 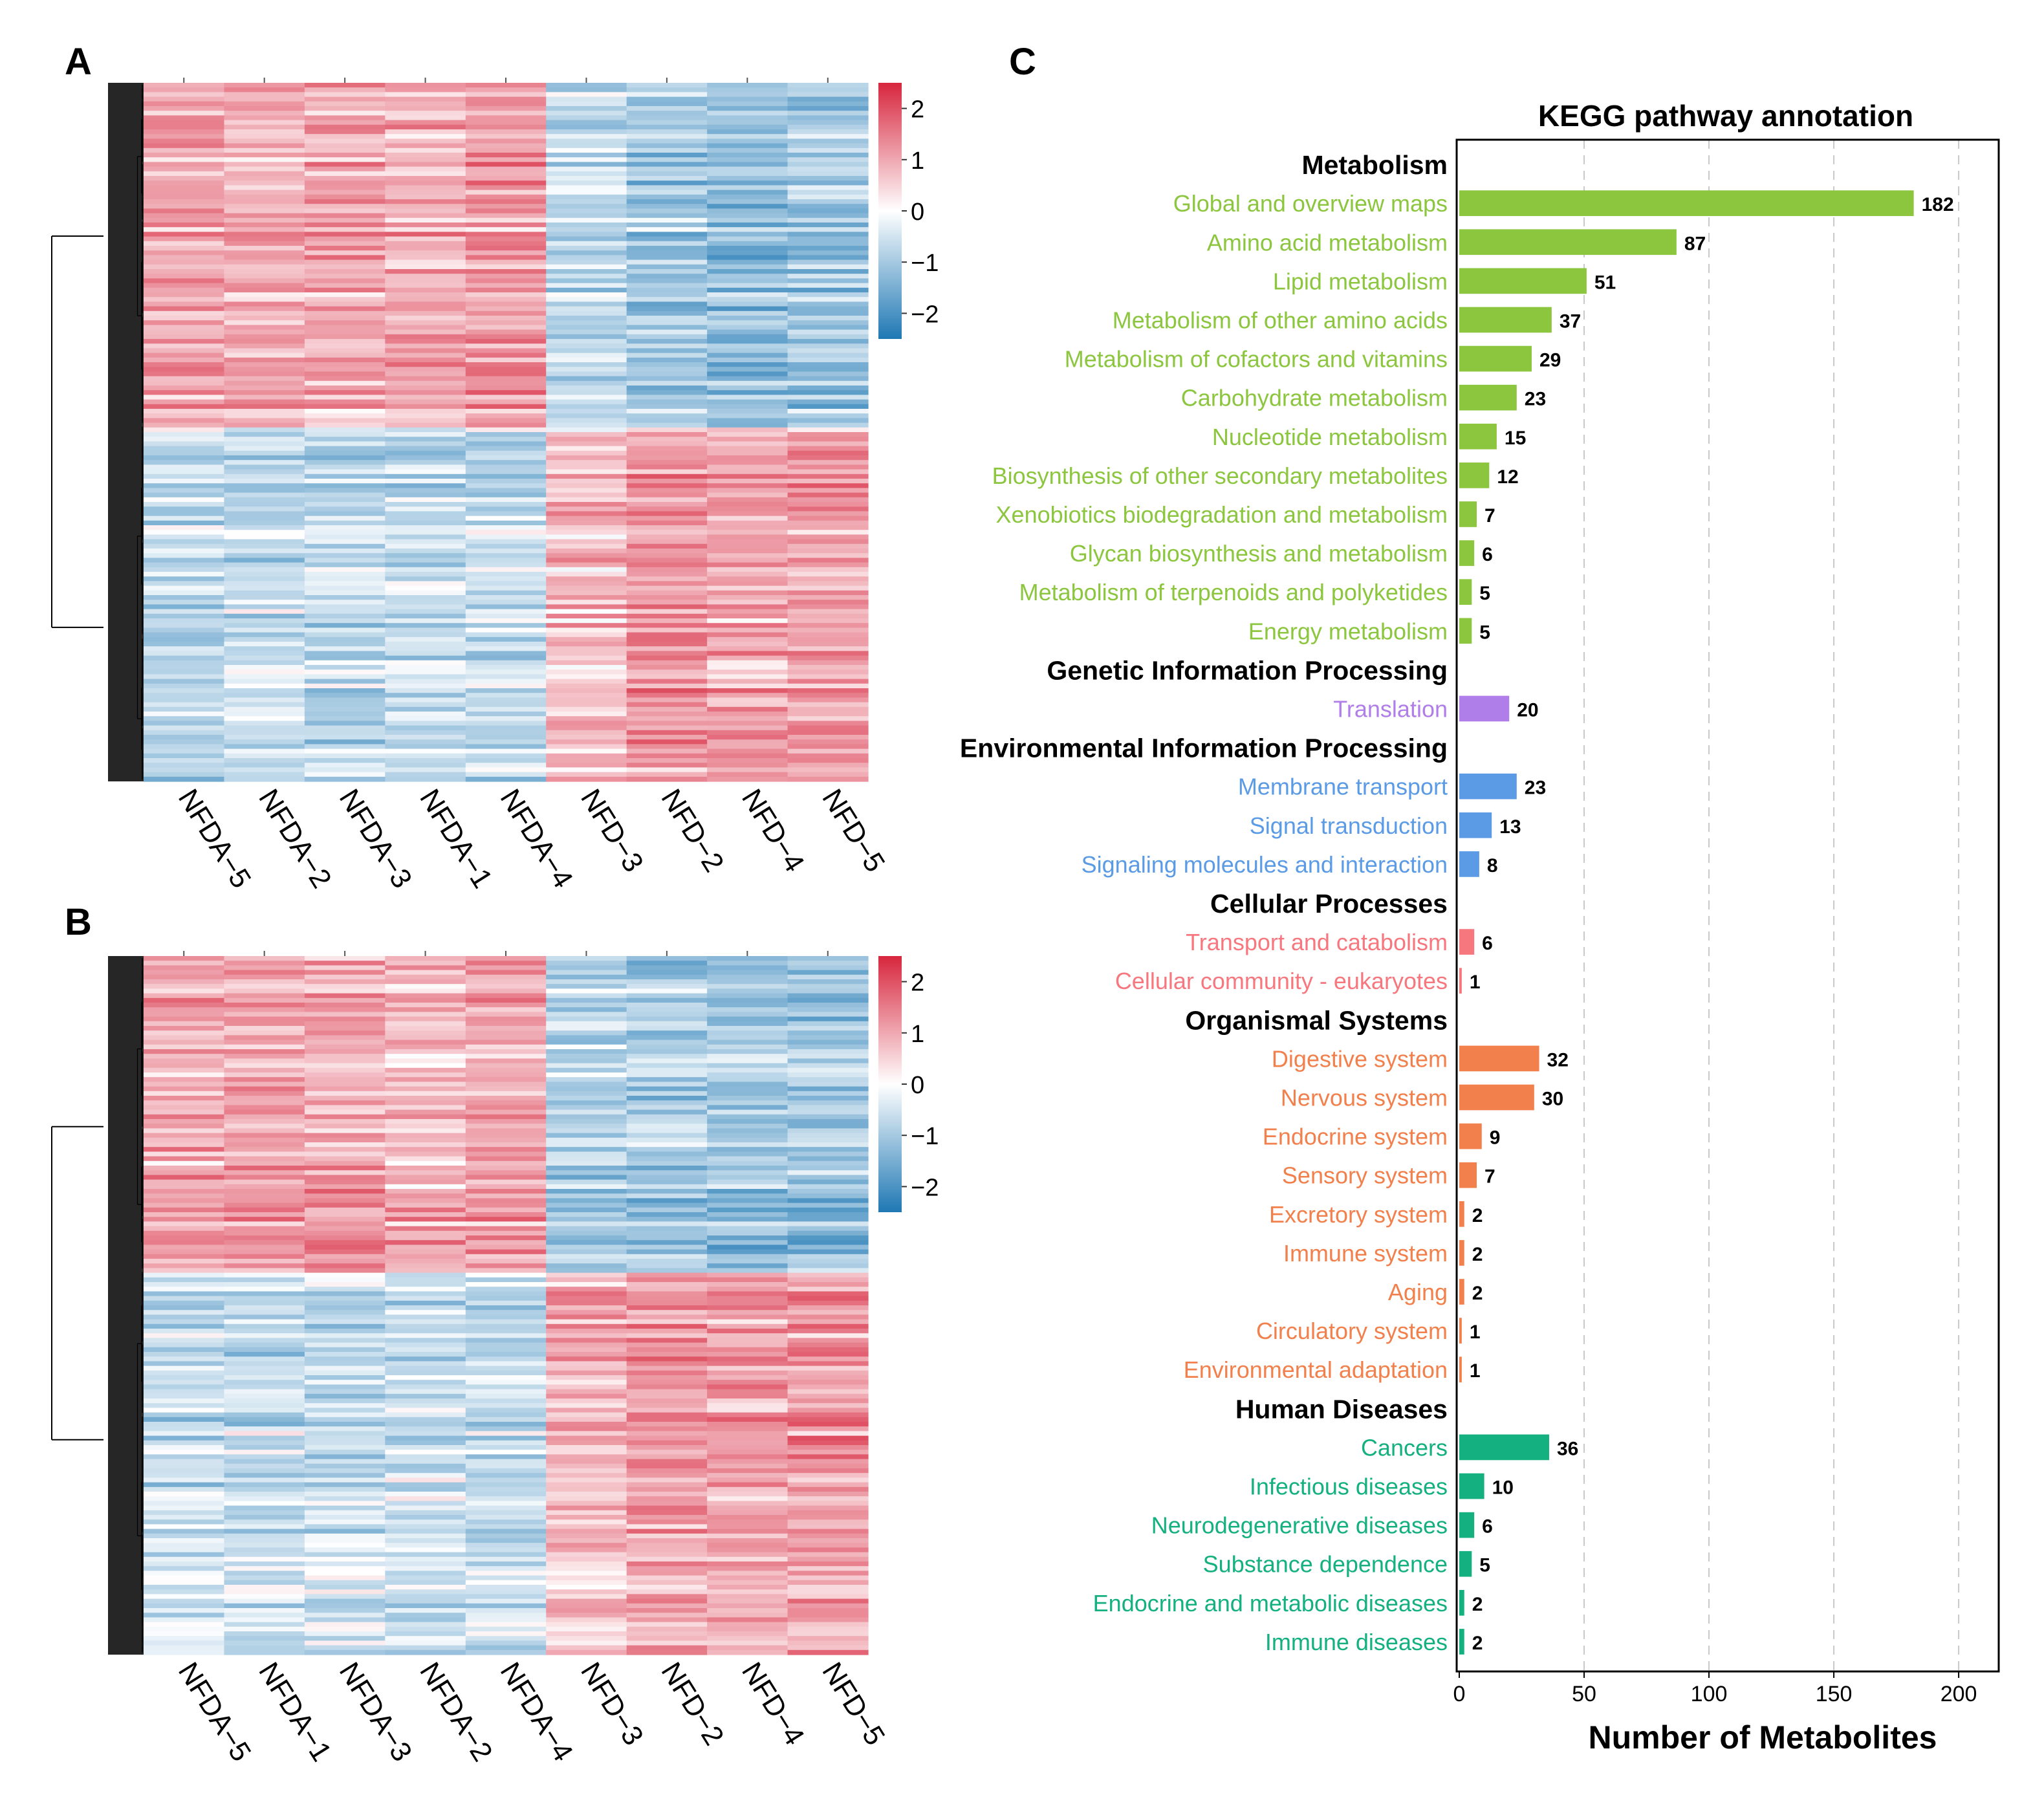 I want to click on category-label: Neurodegenerative diseases, so click(x=1299, y=1525).